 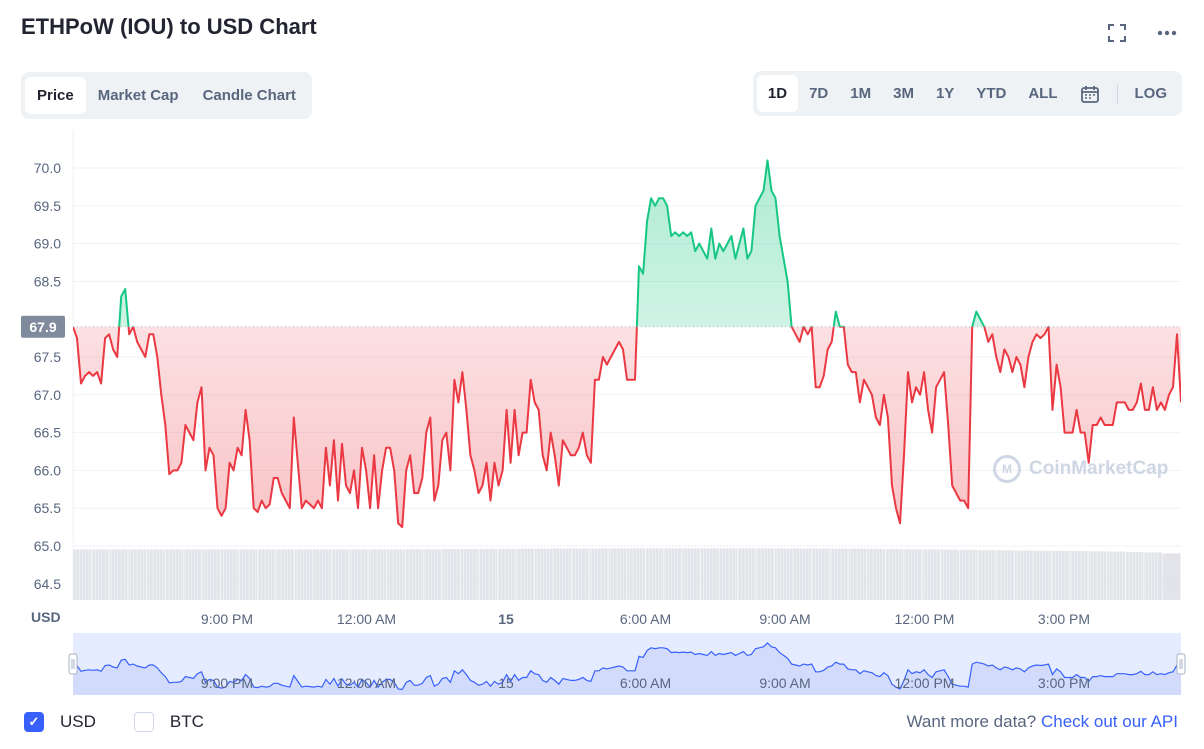 What do you see at coordinates (47, 508) in the screenshot?
I see `y-tick-label: 65.5` at bounding box center [47, 508].